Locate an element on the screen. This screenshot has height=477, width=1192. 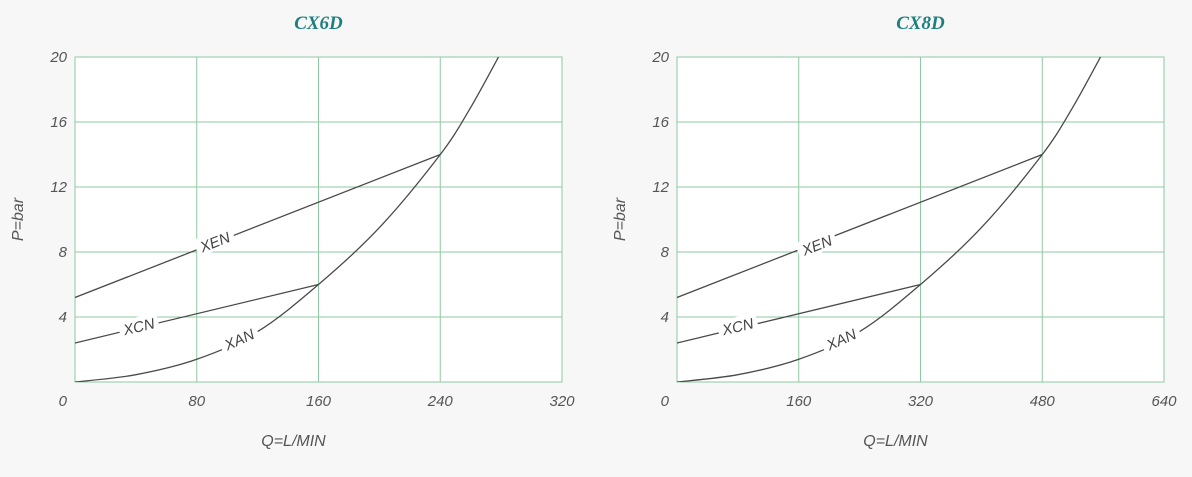
chart-title: CX8D is located at coordinates (920, 23).